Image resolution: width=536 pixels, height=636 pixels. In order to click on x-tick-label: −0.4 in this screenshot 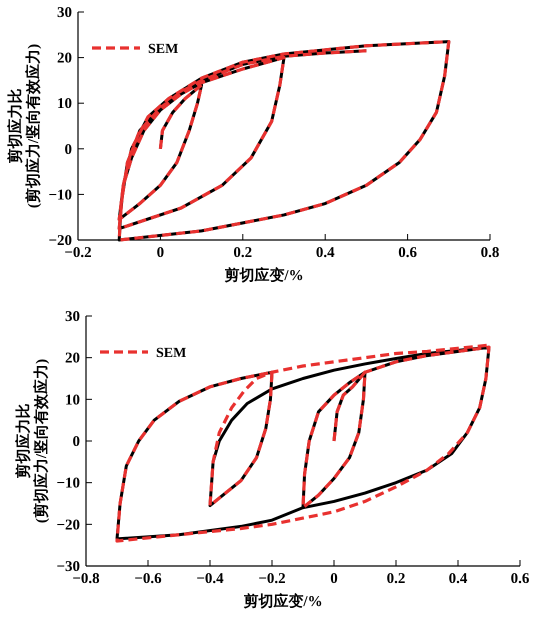, I will do `click(210, 579)`.